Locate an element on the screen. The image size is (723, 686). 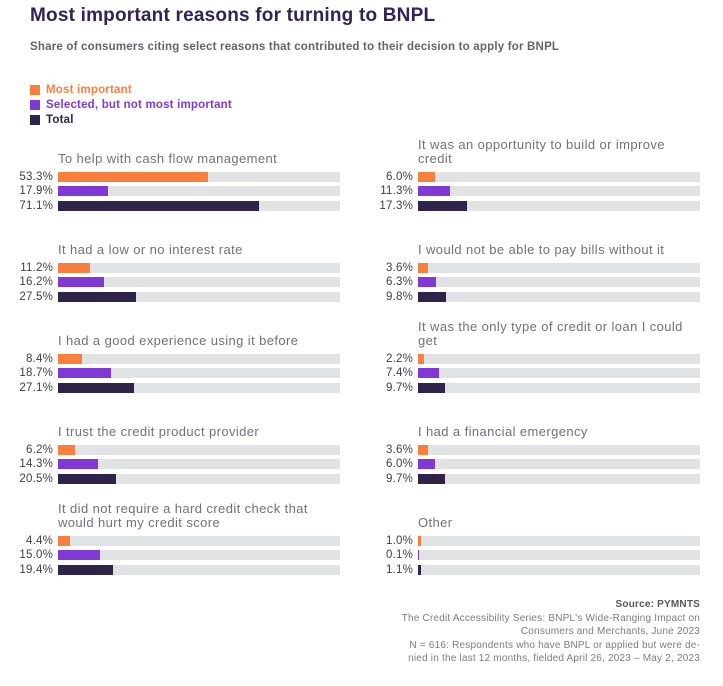
bar-row: 16.2% is located at coordinates (175, 282).